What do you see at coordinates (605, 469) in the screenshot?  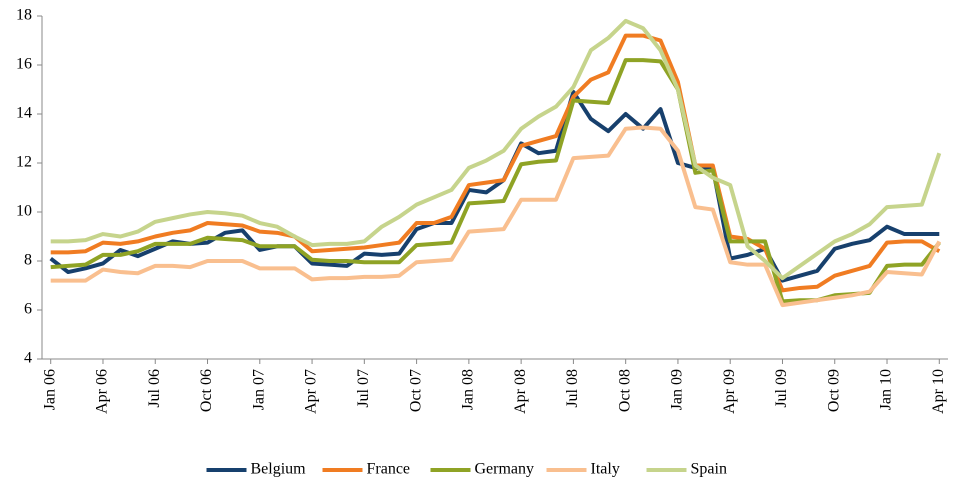 I see `legend-label: Italy` at bounding box center [605, 469].